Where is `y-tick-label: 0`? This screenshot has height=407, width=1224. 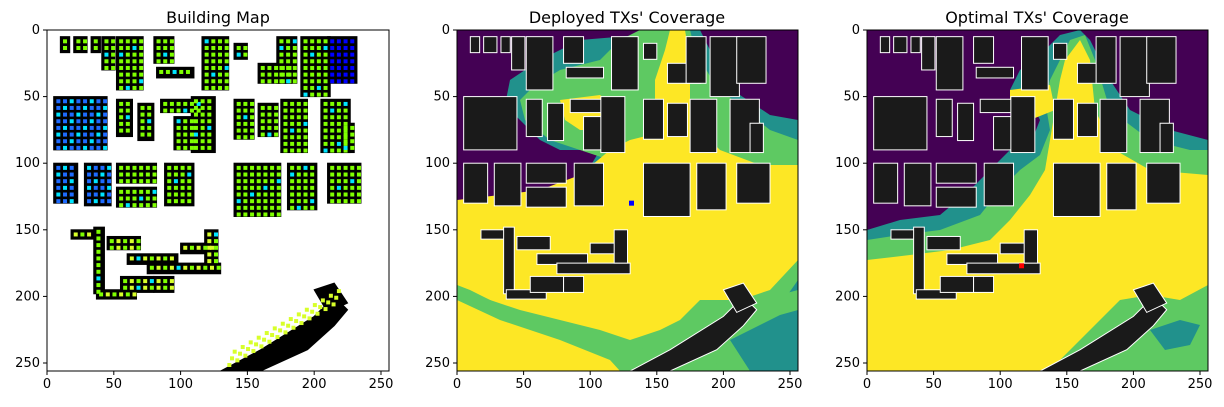
y-tick-label: 0 is located at coordinates (36, 30).